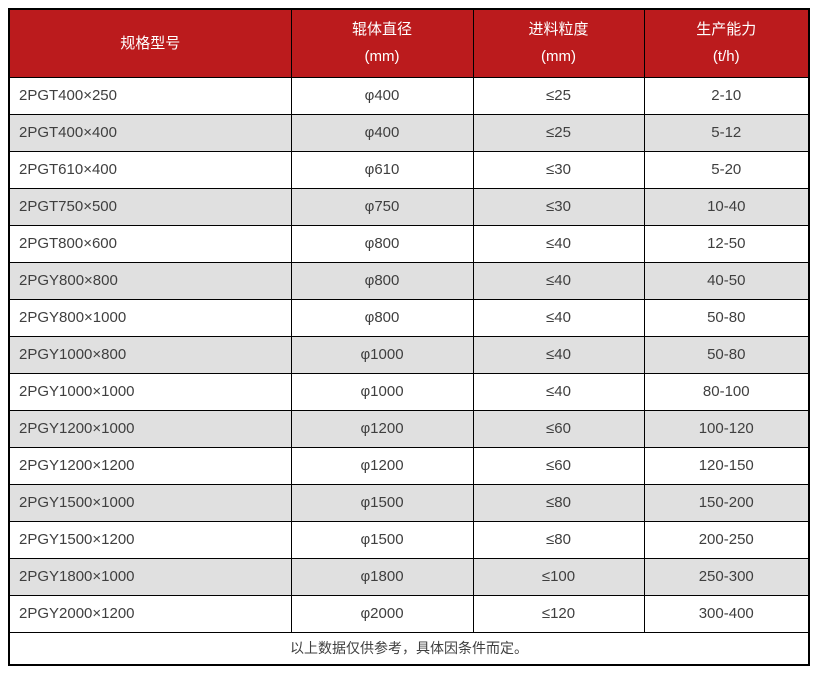 The width and height of the screenshot is (816, 689). I want to click on table-row: 2PGT400×250 φ400 ≤25 2-10, so click(409, 95).